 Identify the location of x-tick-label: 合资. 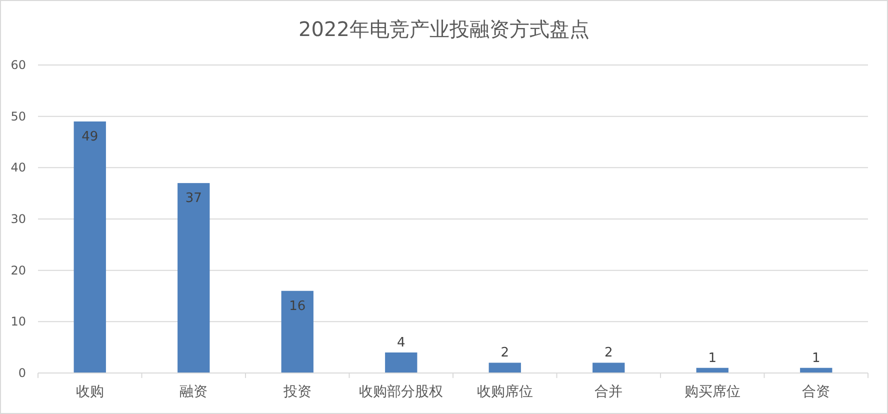
(816, 392).